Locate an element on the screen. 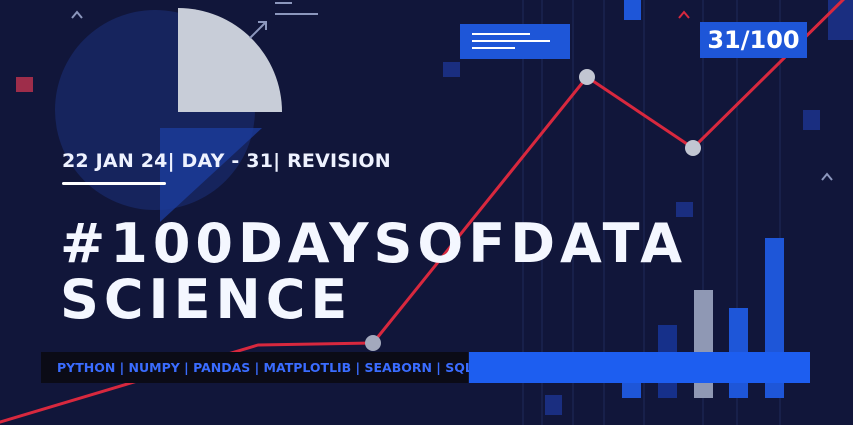  day-counter-badge: 31/100 is located at coordinates (753, 40).